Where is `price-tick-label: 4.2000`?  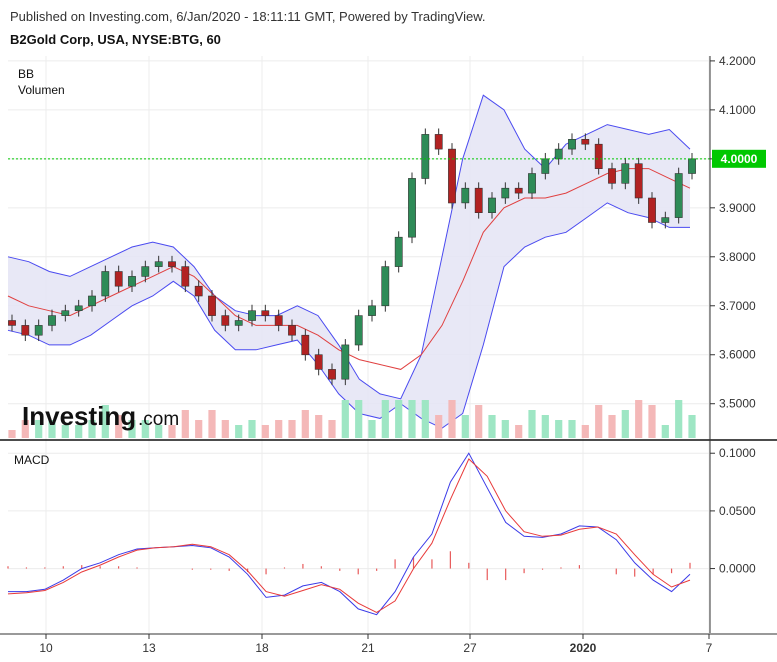
price-tick-label: 4.2000 is located at coordinates (737, 61).